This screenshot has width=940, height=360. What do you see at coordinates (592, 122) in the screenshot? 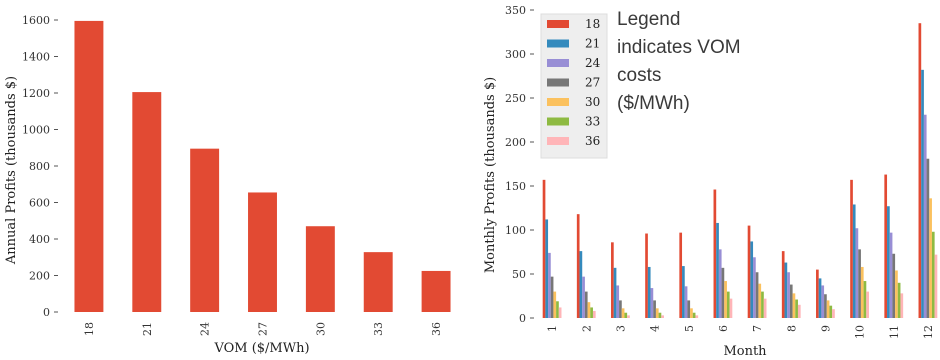
I see `legend-label-33: 33` at bounding box center [592, 122].